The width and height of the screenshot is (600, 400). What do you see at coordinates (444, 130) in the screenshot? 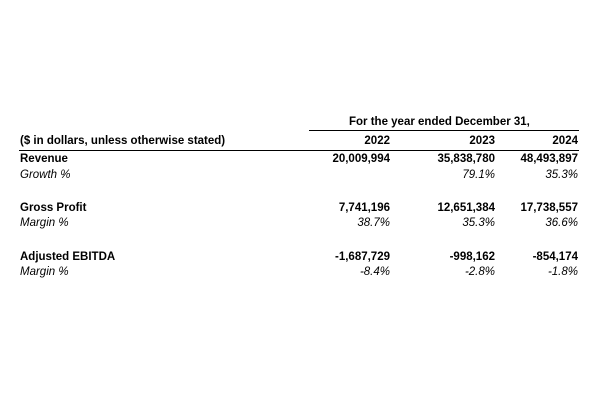
I see `period-header-rule` at bounding box center [444, 130].